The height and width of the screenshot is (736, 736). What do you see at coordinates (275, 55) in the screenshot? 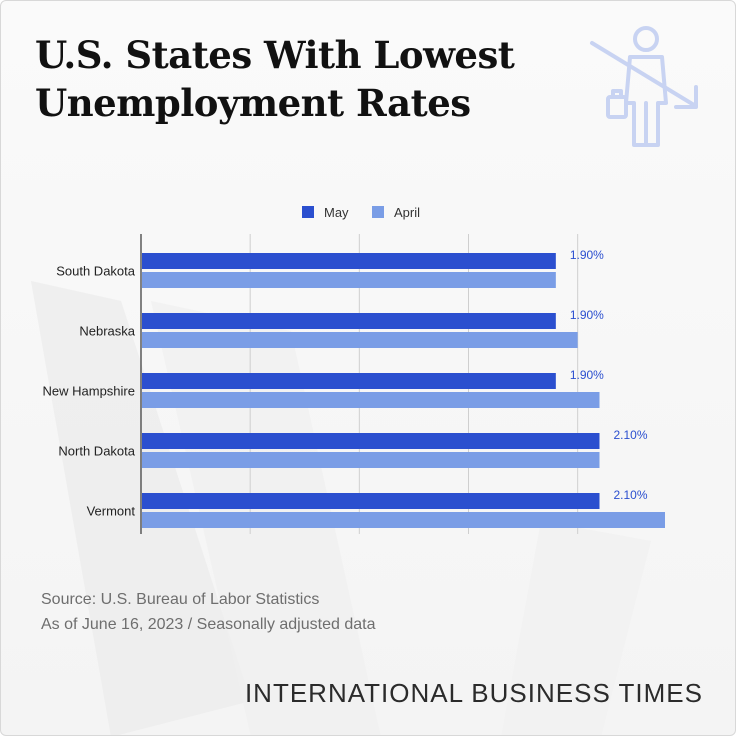
I see `title-line-1: U.S. States With Lowest` at bounding box center [275, 55].